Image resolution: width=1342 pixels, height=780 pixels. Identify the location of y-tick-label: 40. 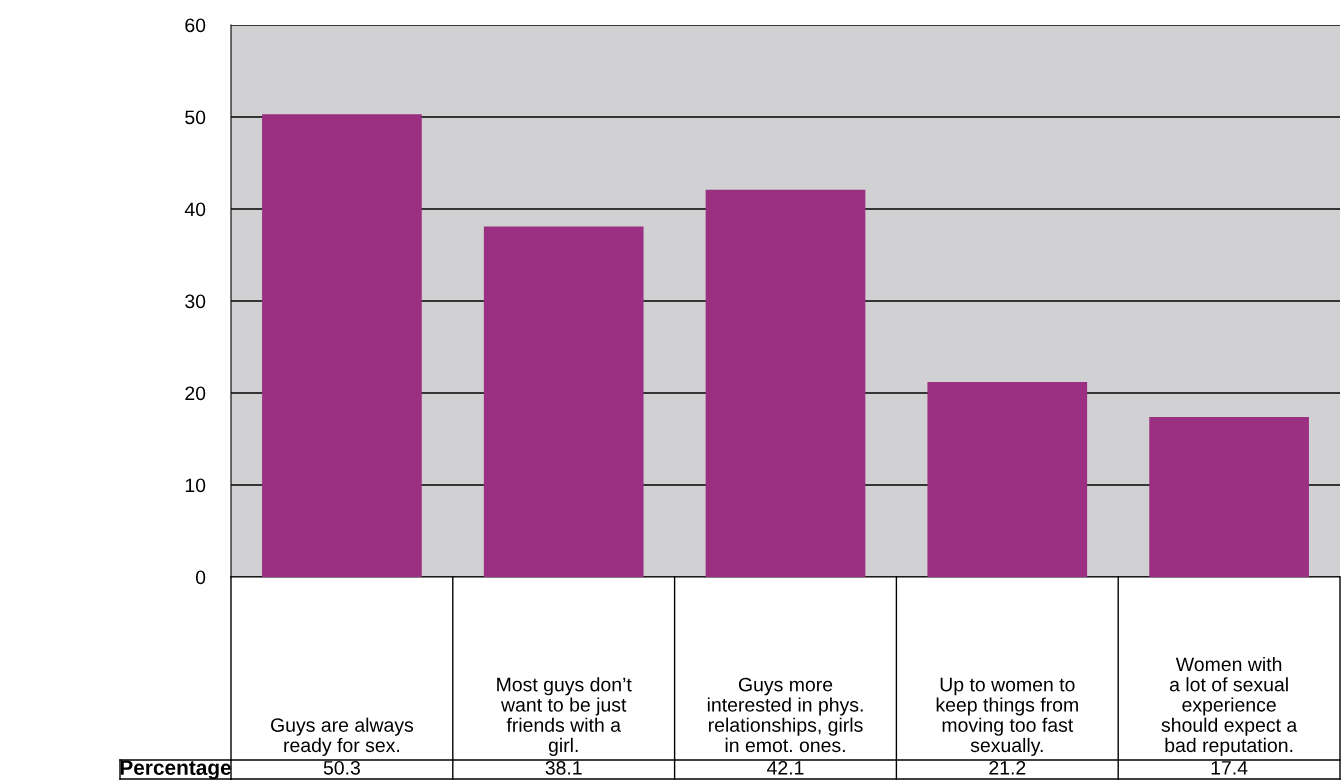
(195, 209).